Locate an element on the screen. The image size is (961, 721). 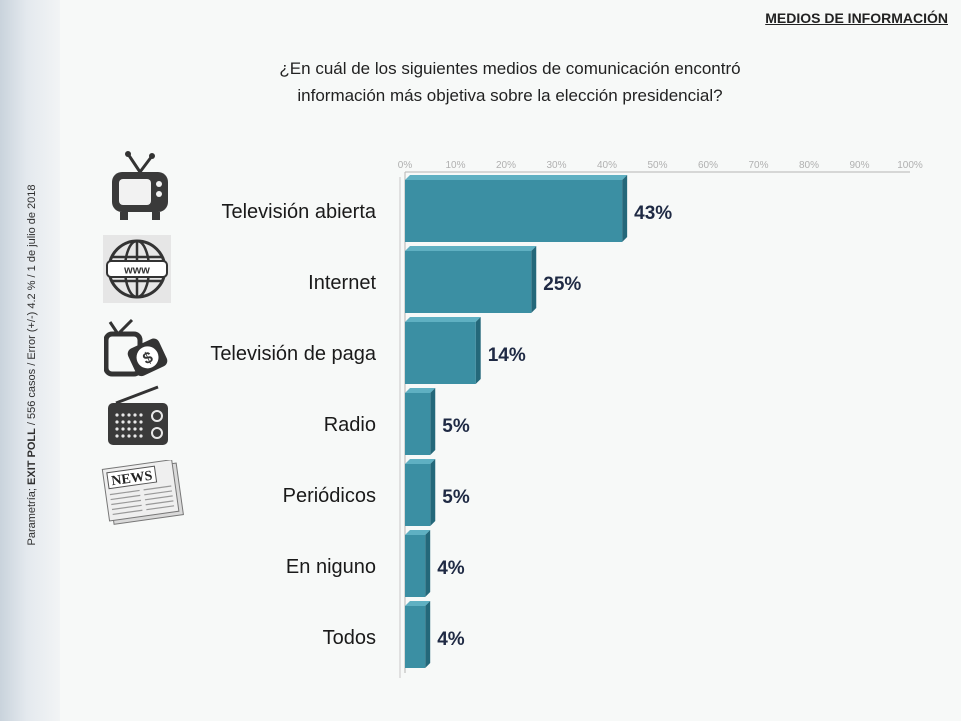
x-tick-label: 80% is located at coordinates (809, 165).